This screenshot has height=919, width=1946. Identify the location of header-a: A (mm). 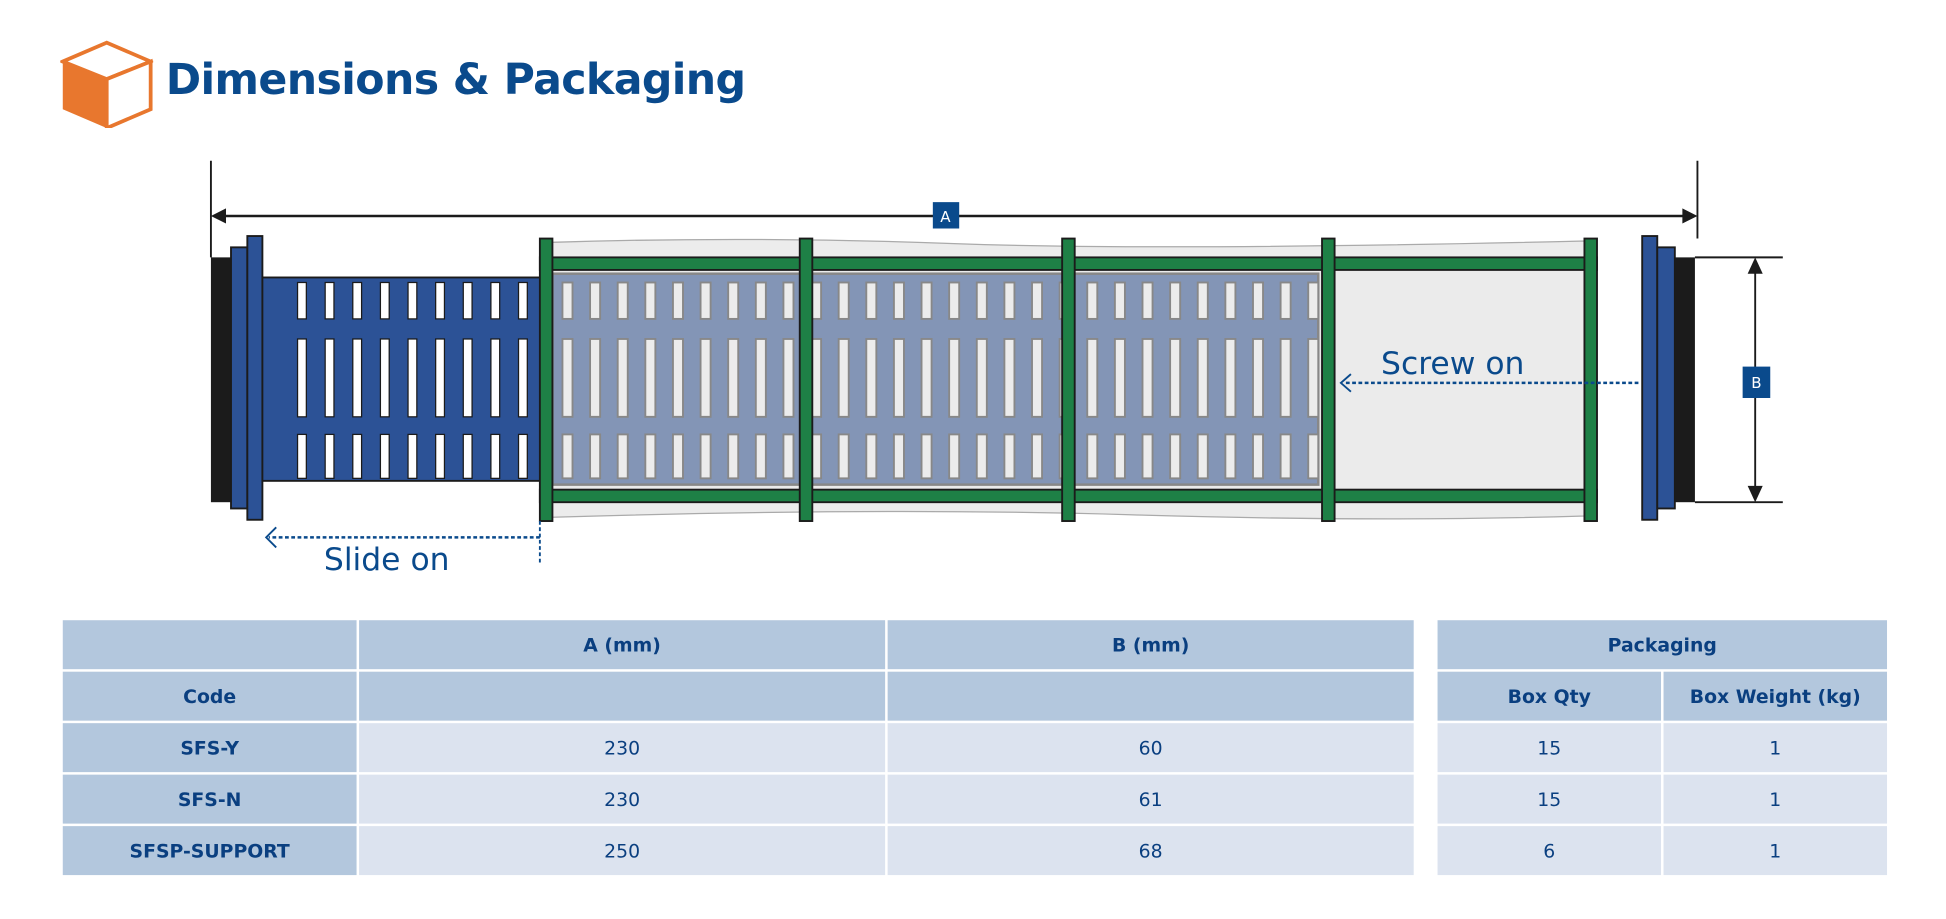
(622, 645).